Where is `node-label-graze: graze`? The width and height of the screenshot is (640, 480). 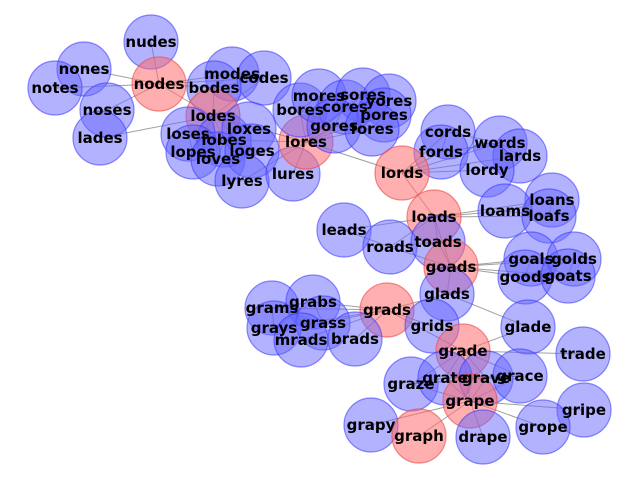
node-label-graze: graze is located at coordinates (410, 384).